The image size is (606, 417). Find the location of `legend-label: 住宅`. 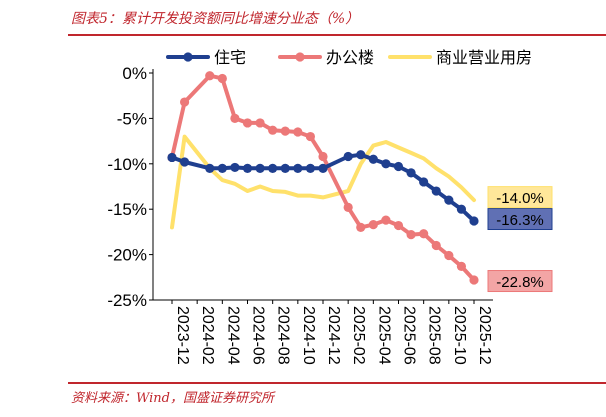

legend-label: 住宅 is located at coordinates (230, 57).